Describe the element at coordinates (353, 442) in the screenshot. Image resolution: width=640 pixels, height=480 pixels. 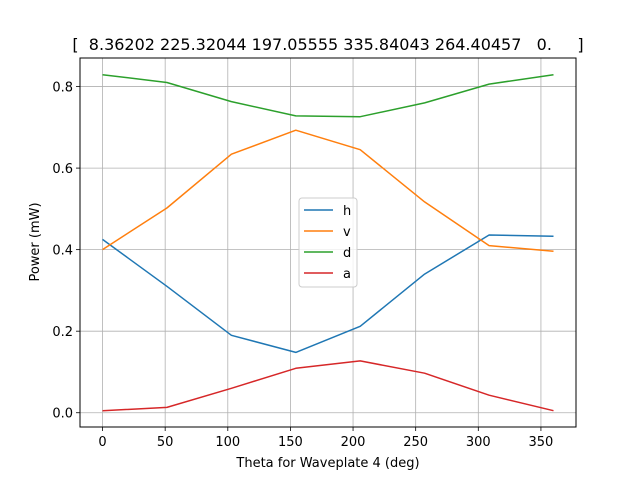
I see `x-tick-label: 200` at that location.